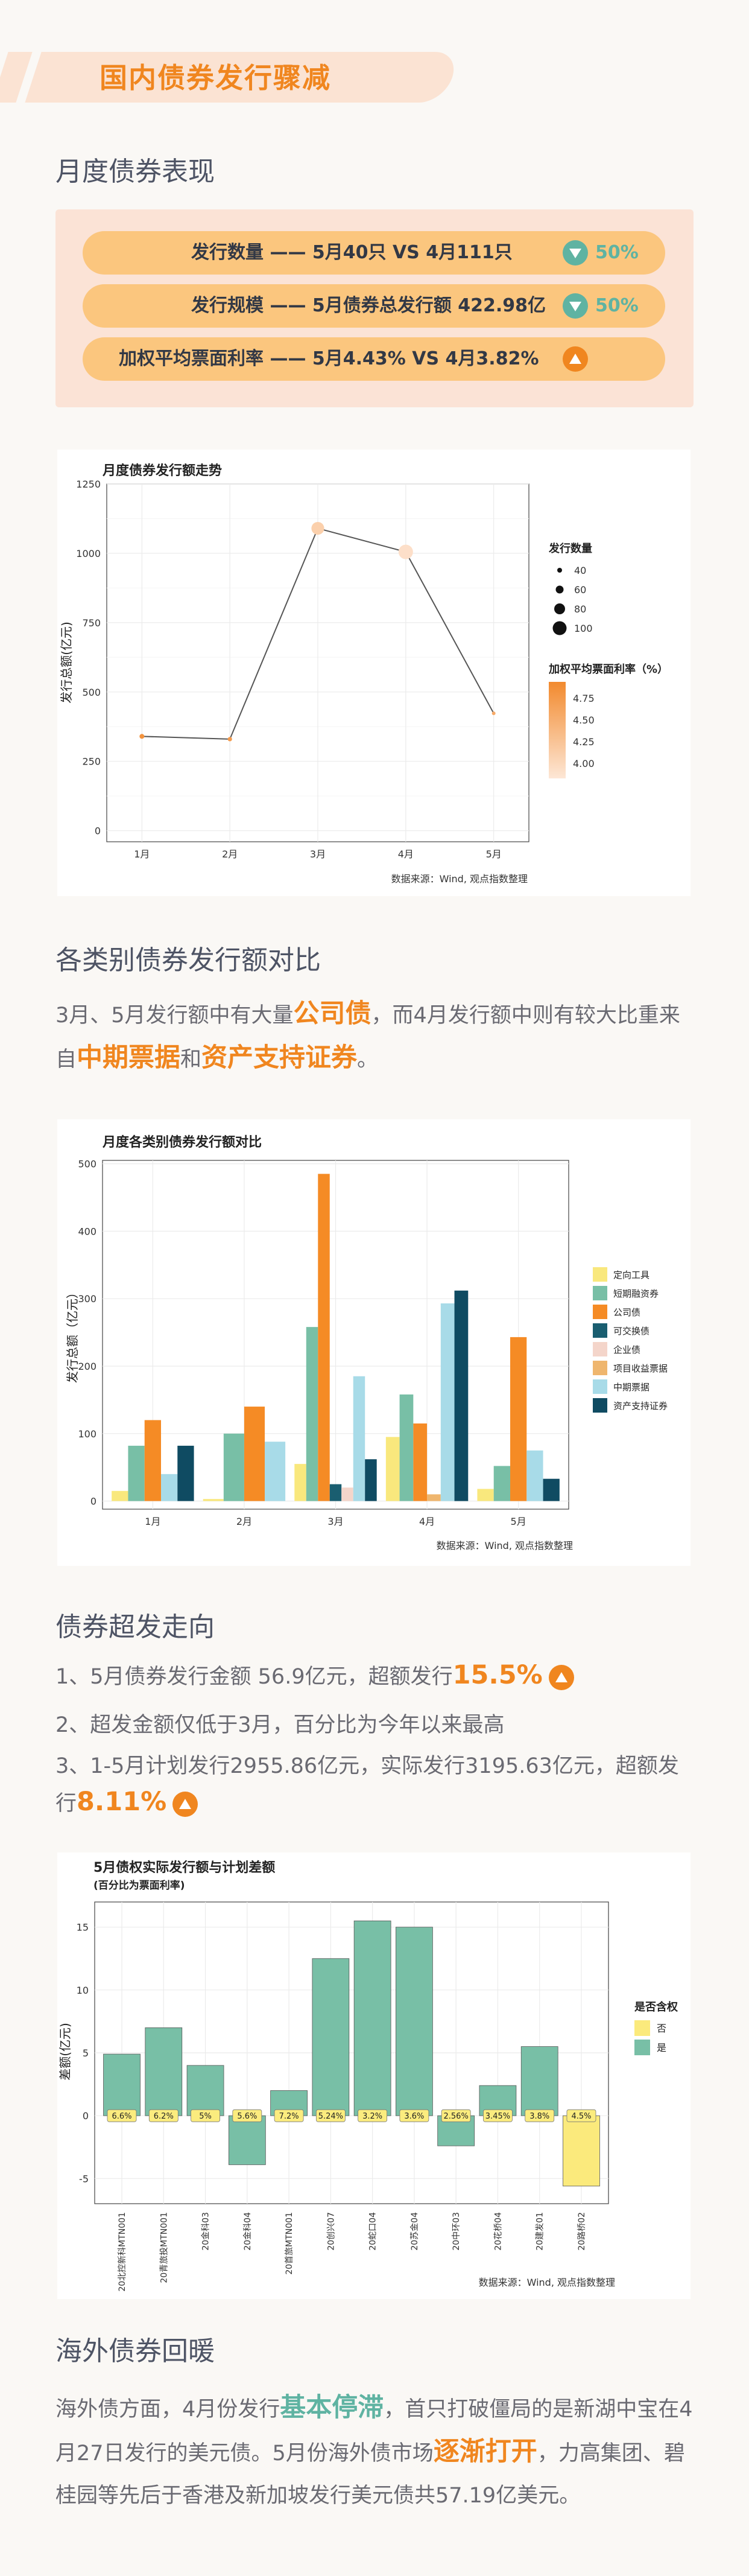 This screenshot has width=749, height=2576. I want to click on chart3-xtick: 20首旅MTN001, so click(289, 2244).